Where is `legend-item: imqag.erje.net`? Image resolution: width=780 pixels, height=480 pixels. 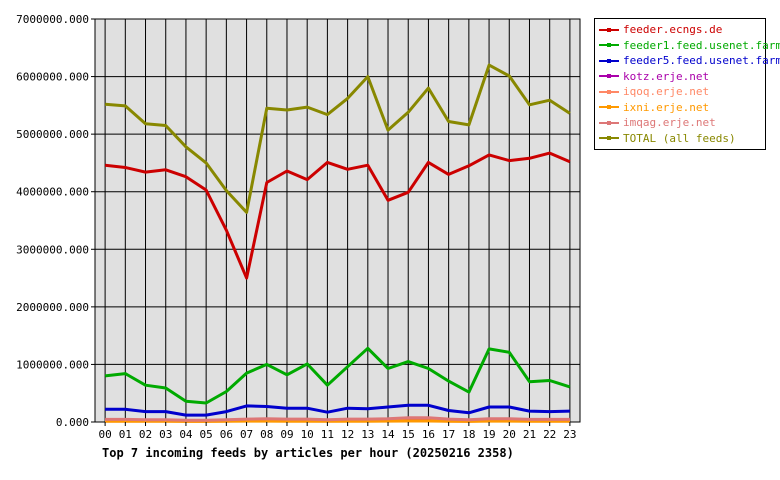 legend-item: imqag.erje.net is located at coordinates (657, 122).